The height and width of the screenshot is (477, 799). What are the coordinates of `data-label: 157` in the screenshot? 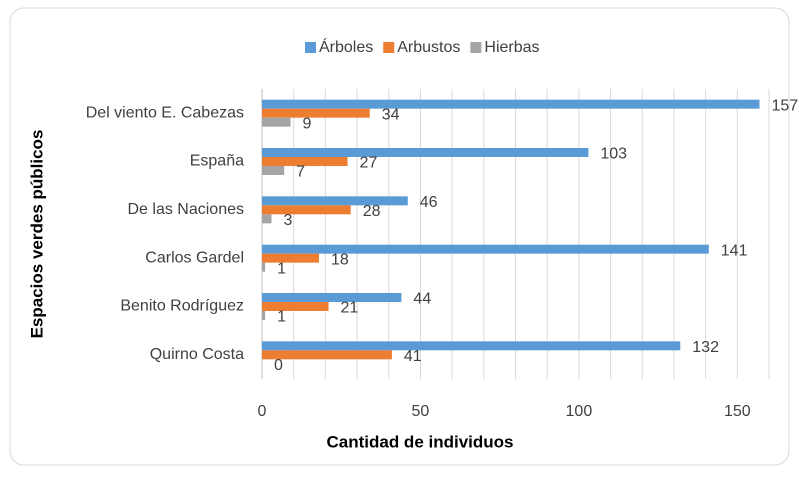 It's located at (784, 105).